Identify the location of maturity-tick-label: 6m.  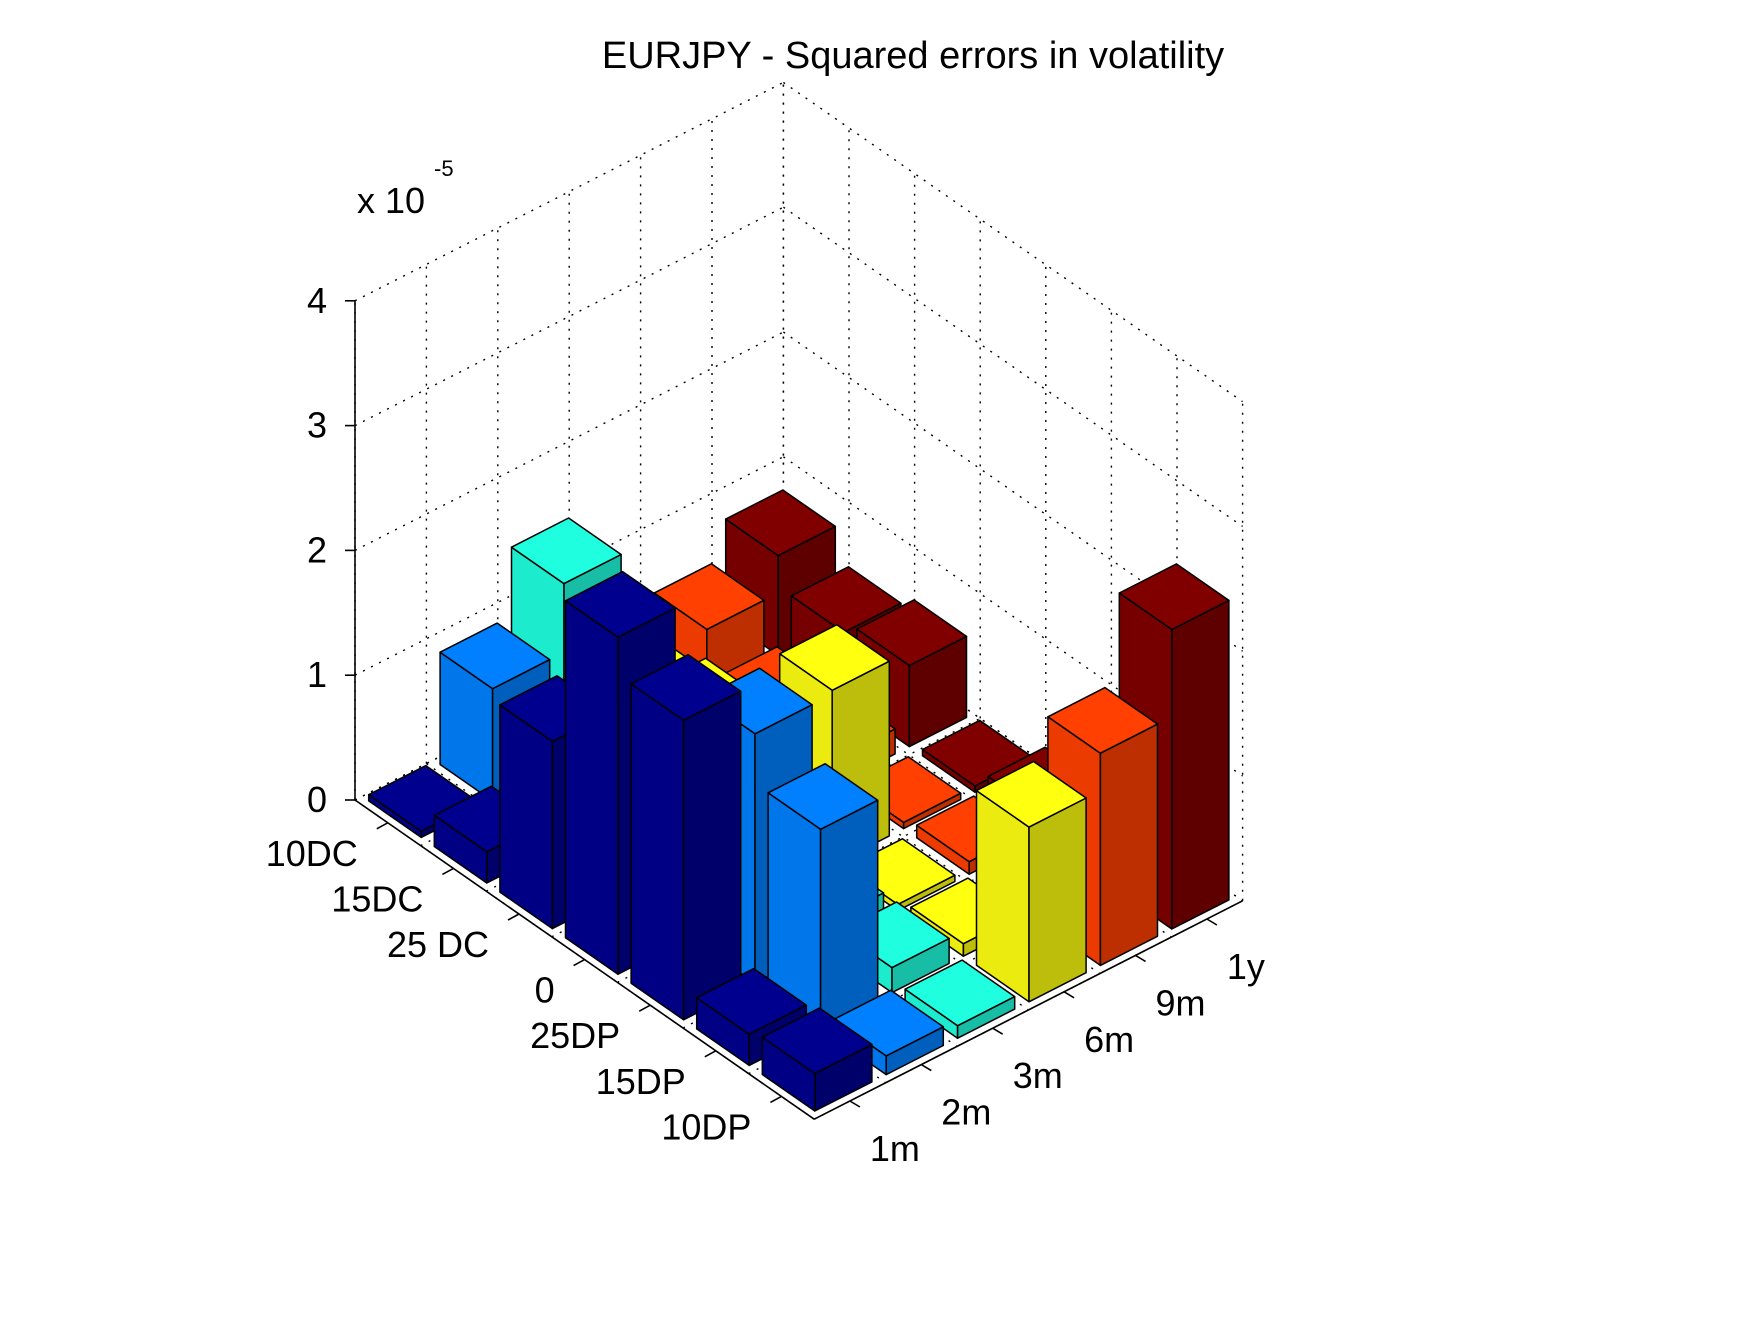
(1109, 1039).